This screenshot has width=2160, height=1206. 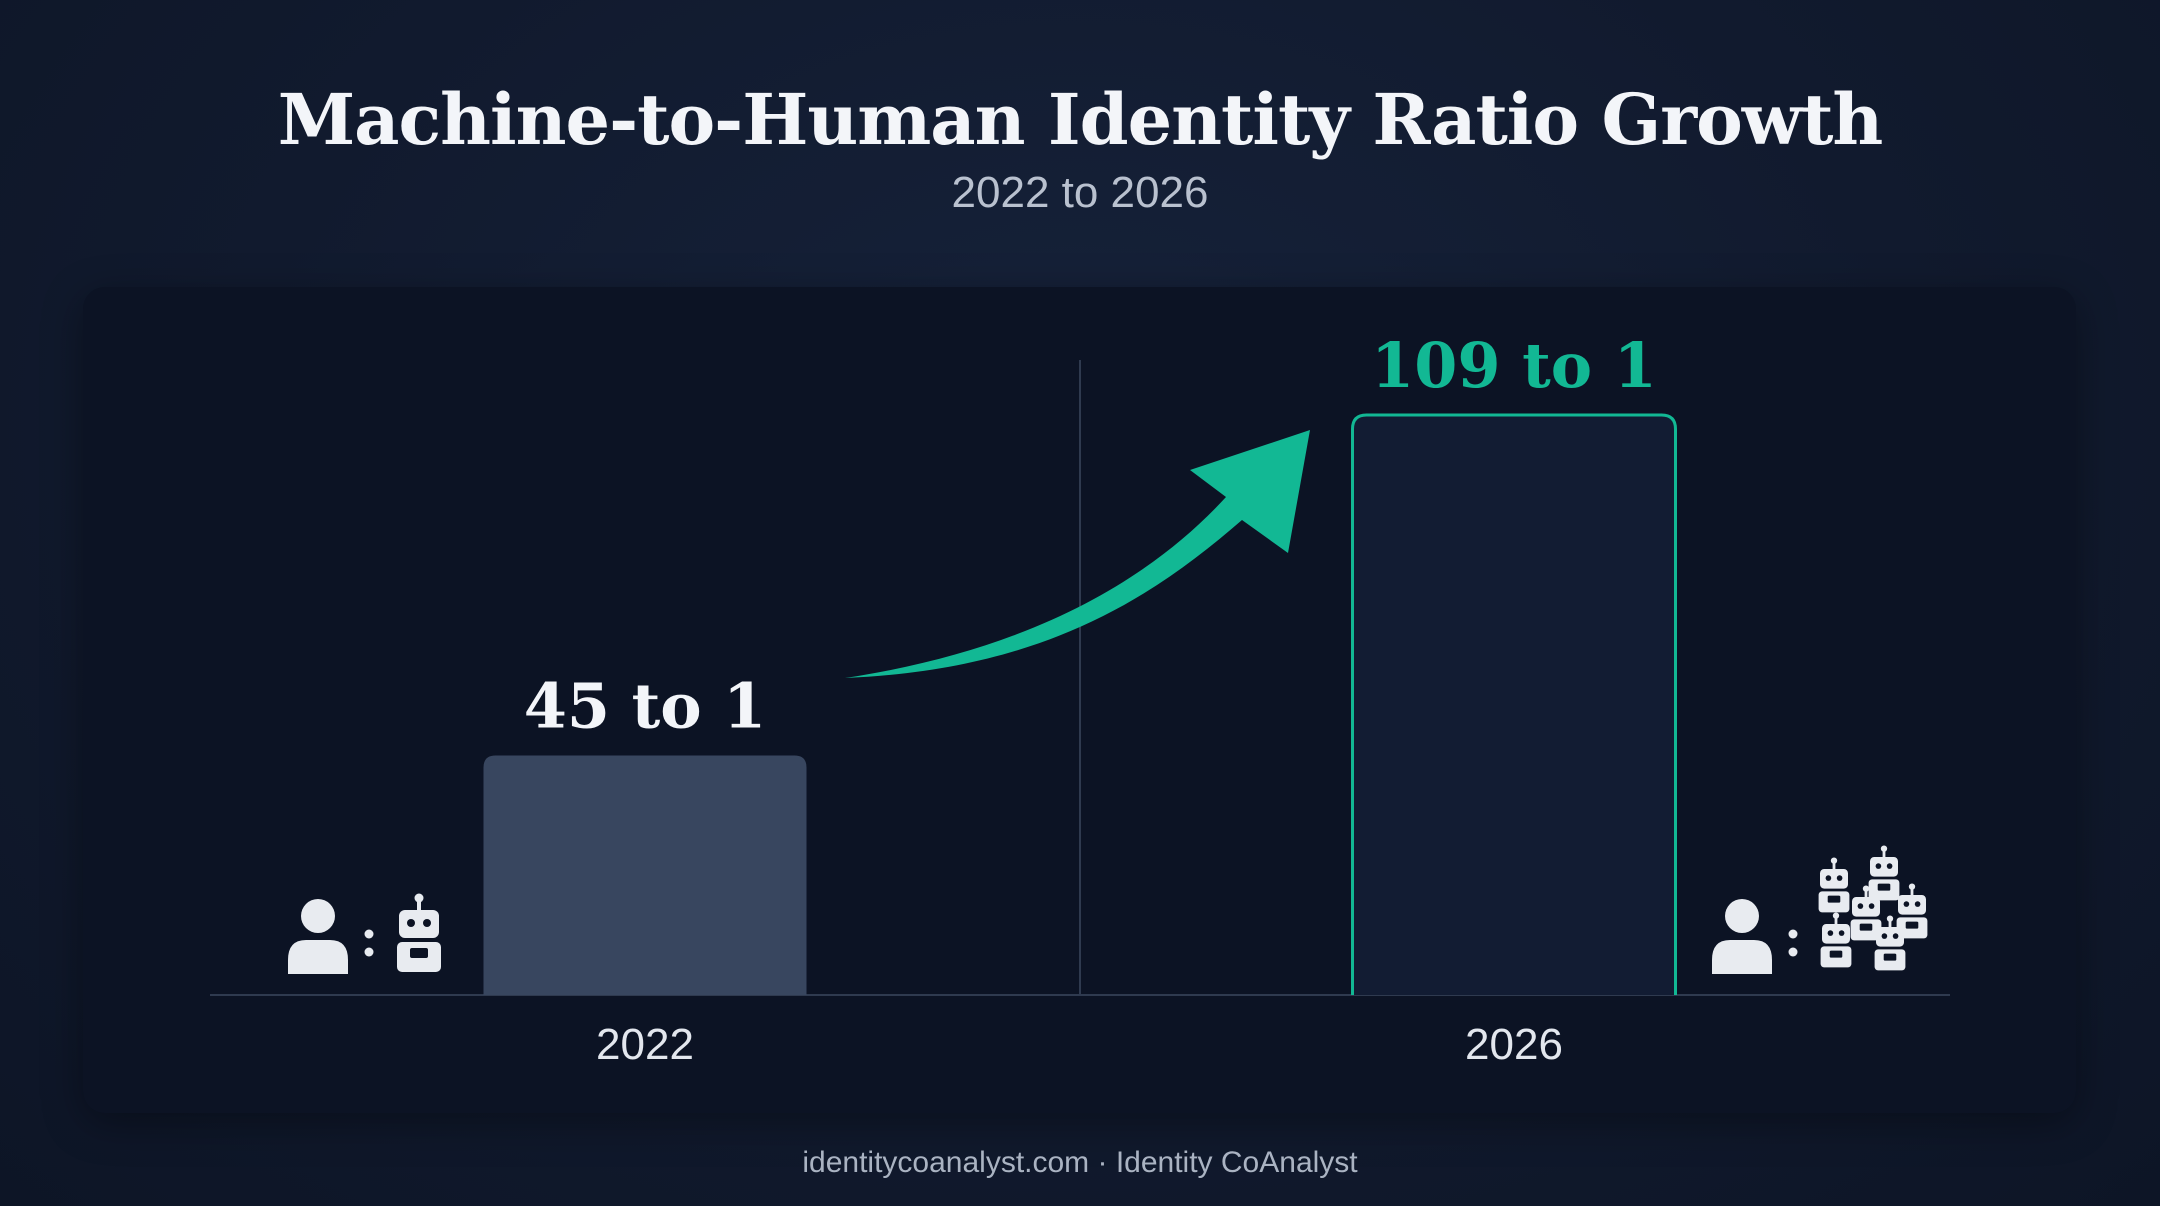 I want to click on category-label-2022: 2022, so click(x=645, y=1044).